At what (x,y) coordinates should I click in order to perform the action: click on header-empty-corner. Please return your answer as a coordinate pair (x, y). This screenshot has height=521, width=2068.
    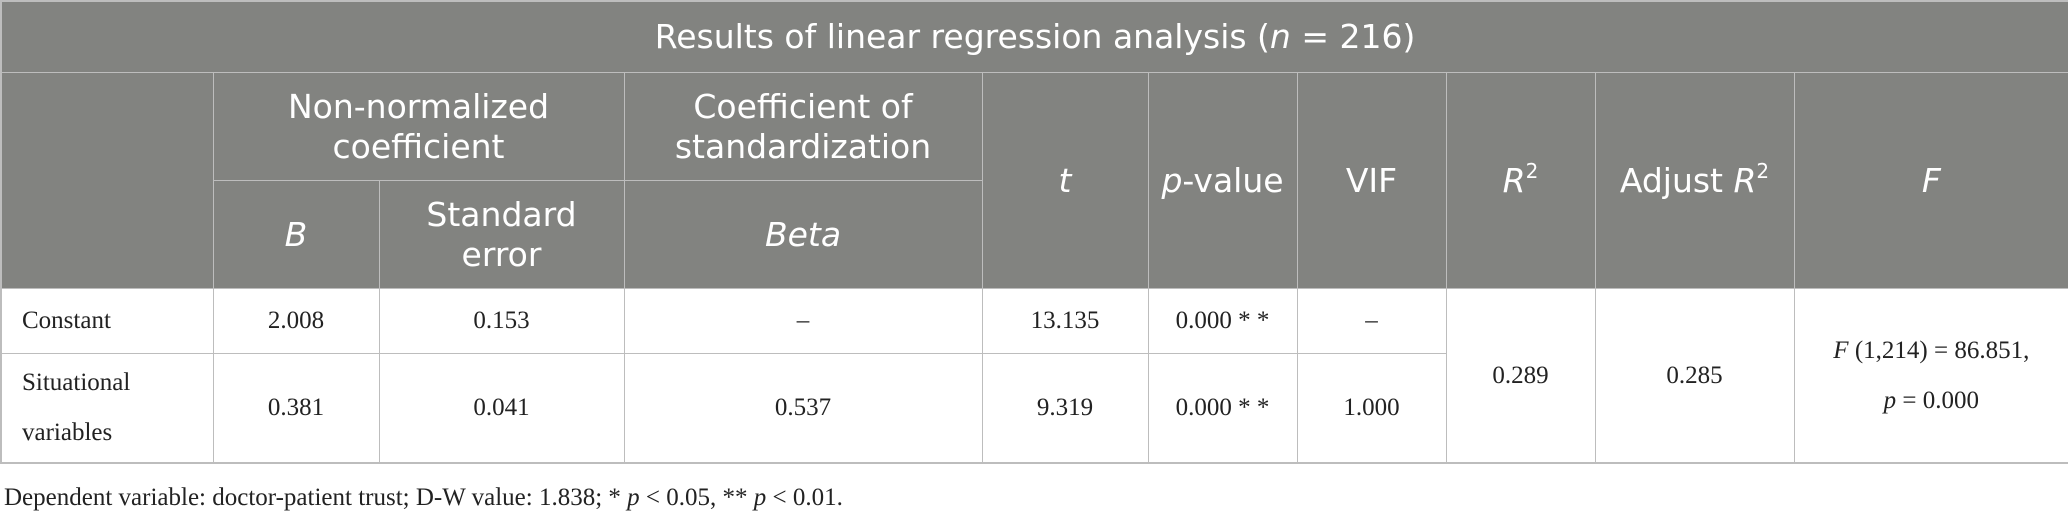
    Looking at the image, I should click on (107, 180).